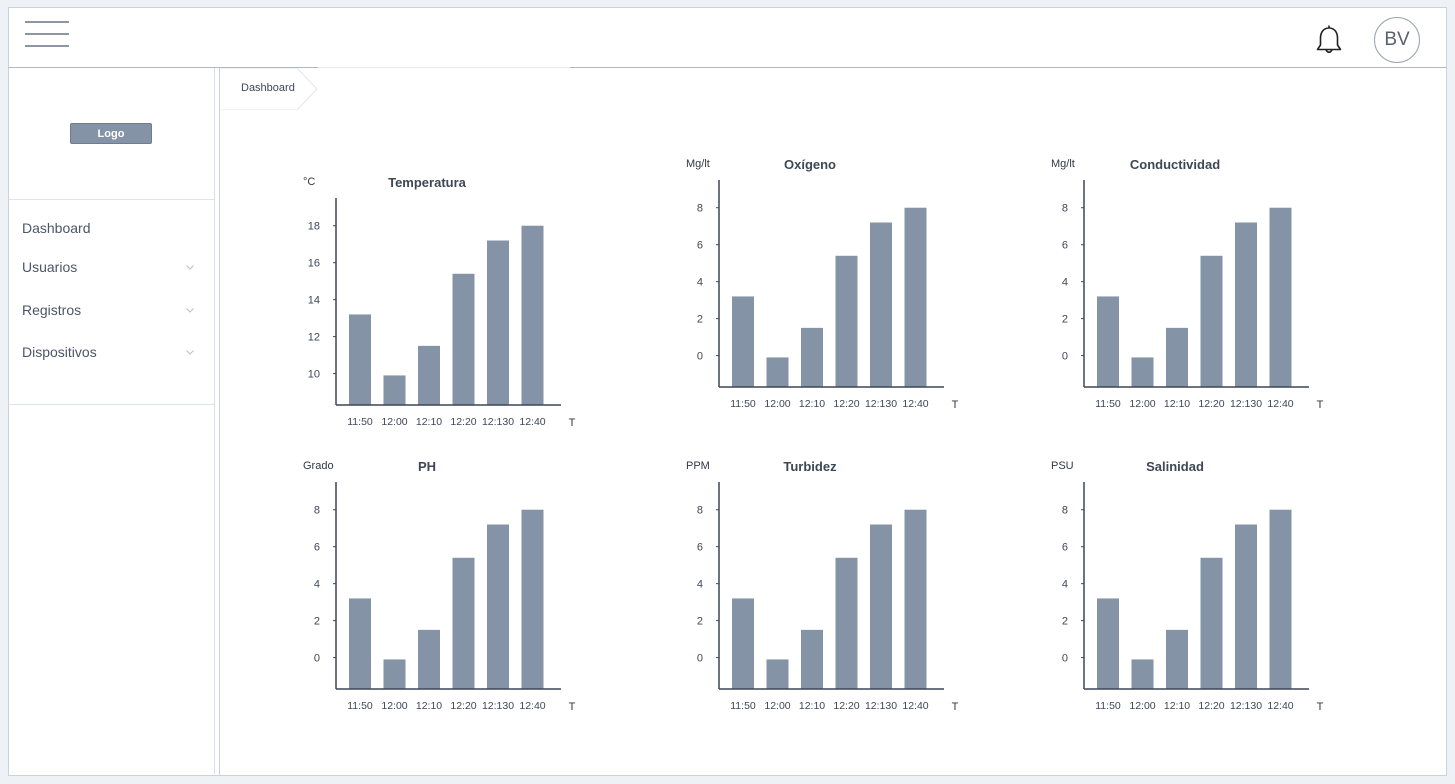 The width and height of the screenshot is (1455, 784). I want to click on y-axis-label: PSU, so click(1062, 466).